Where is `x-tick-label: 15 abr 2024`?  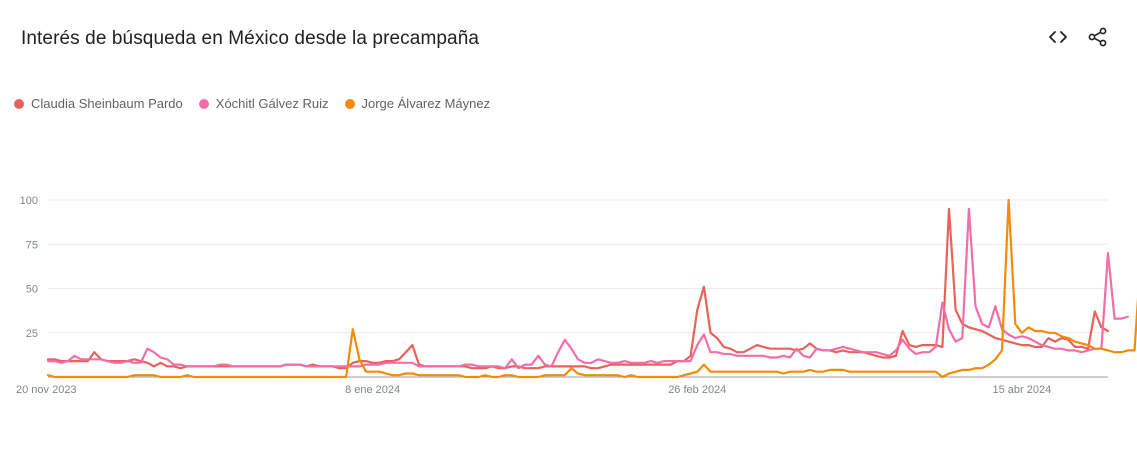 x-tick-label: 15 abr 2024 is located at coordinates (1022, 390).